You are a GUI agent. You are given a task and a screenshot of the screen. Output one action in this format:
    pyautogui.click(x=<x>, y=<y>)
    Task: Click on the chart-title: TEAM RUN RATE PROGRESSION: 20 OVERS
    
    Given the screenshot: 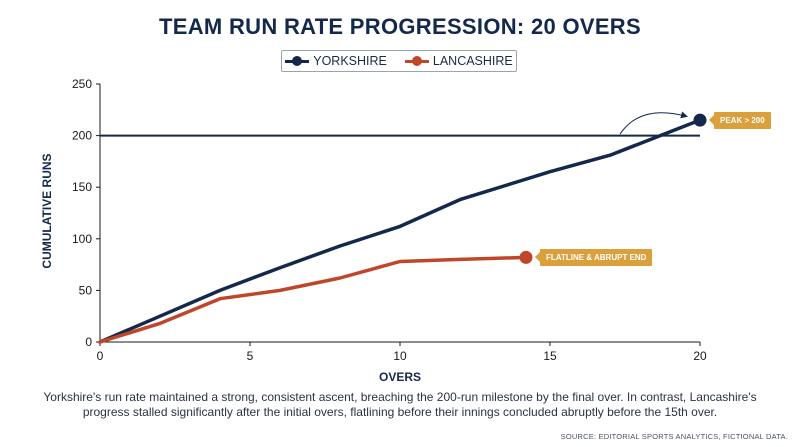 What is the action you would take?
    pyautogui.click(x=400, y=26)
    